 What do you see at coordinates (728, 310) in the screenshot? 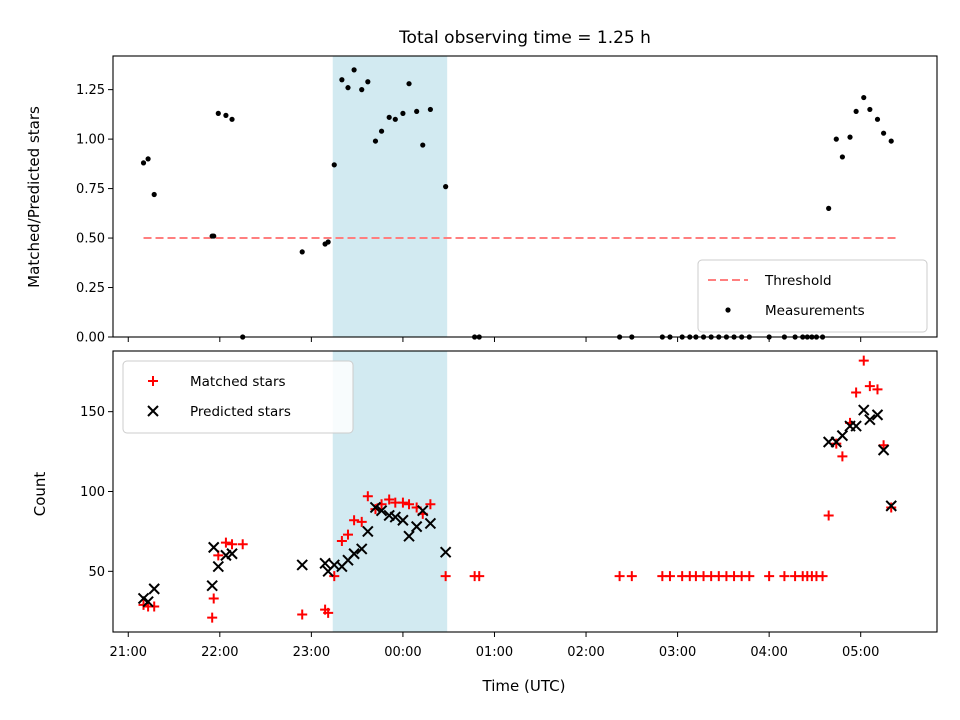
I see `legend-handle` at bounding box center [728, 310].